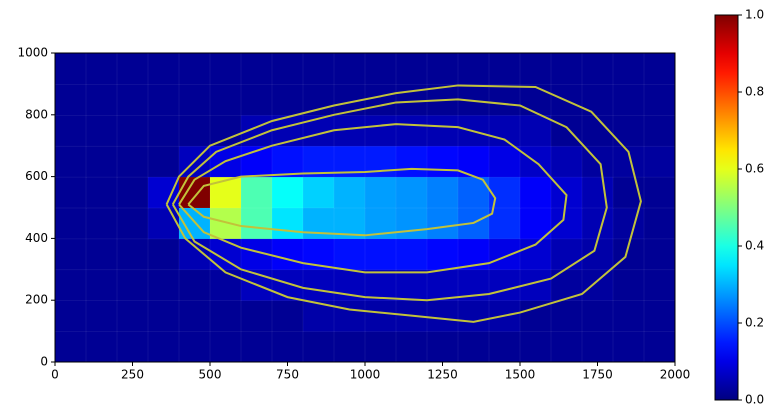 The image size is (774, 418). I want to click on colorbar, so click(726, 207).